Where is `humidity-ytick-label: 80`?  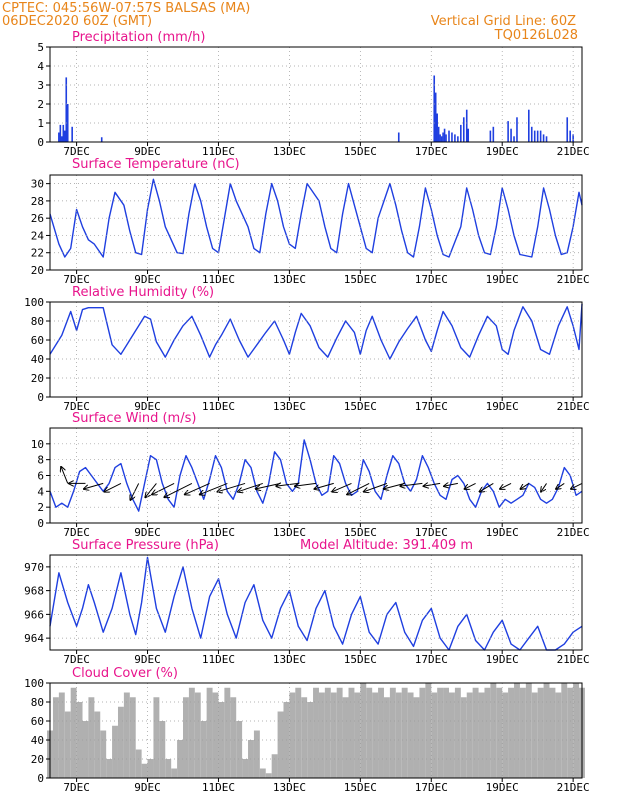
humidity-ytick-label: 80 is located at coordinates (37, 321).